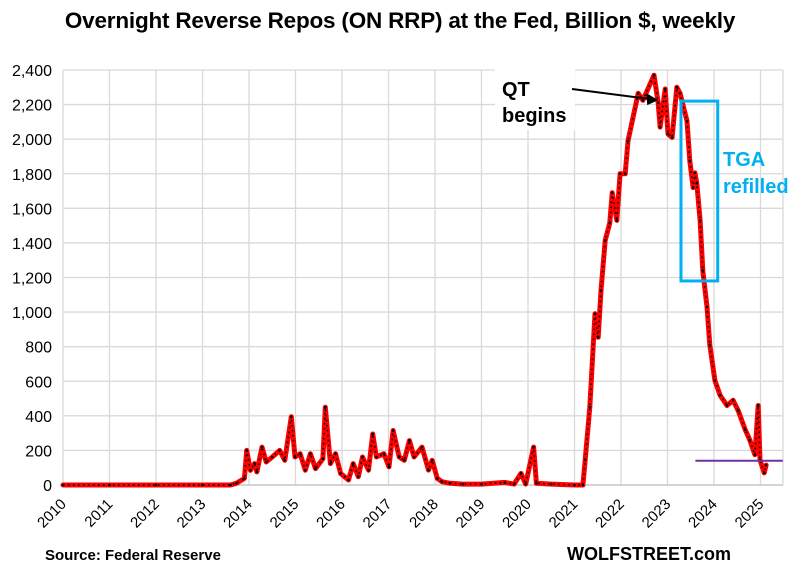 This screenshot has height=579, width=800. What do you see at coordinates (145, 514) in the screenshot?
I see `x-tick-label: 2012` at bounding box center [145, 514].